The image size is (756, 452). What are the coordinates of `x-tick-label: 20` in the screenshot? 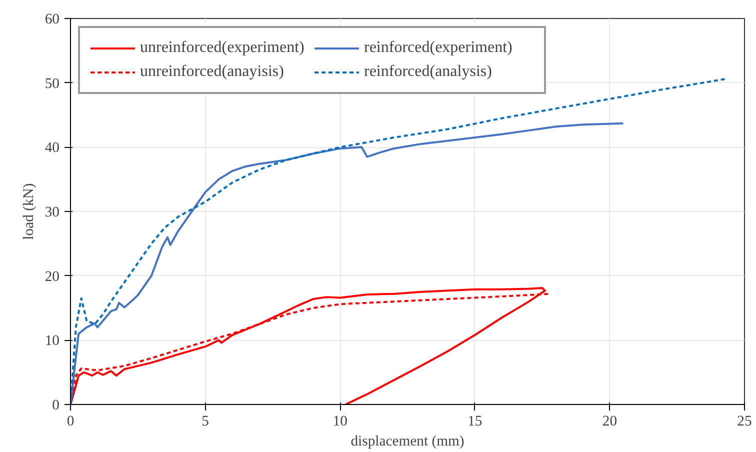 It's located at (610, 422).